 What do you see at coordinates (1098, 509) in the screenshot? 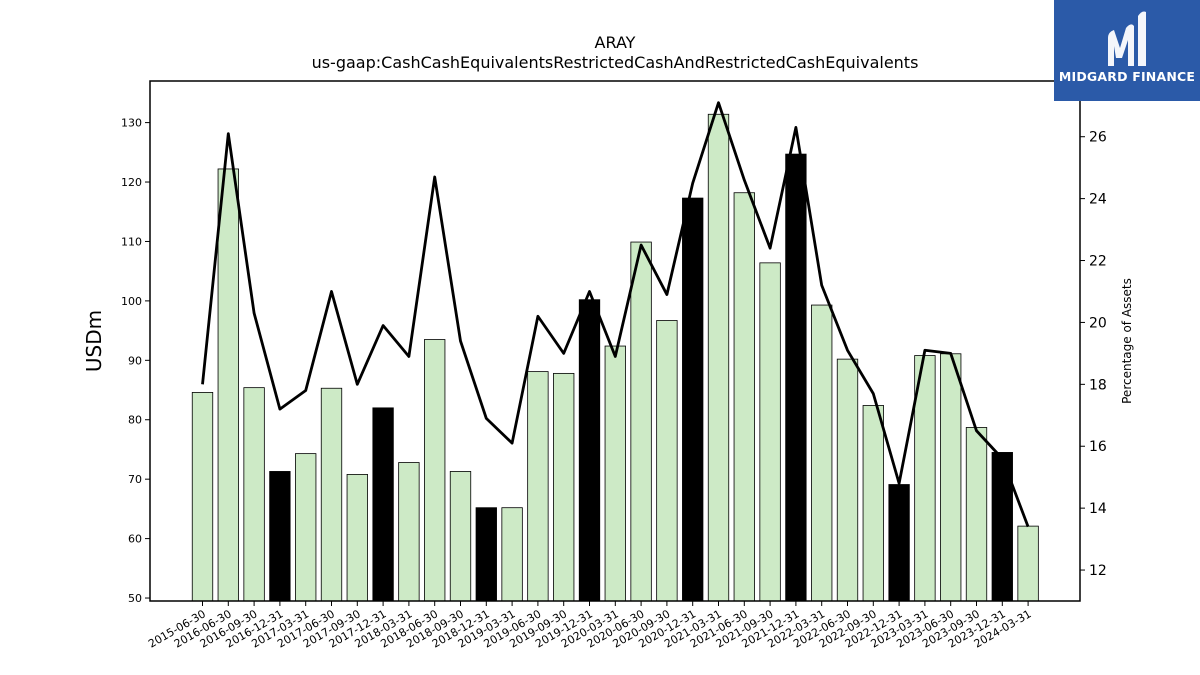
I see `y2-tick-label: 14` at bounding box center [1098, 509].